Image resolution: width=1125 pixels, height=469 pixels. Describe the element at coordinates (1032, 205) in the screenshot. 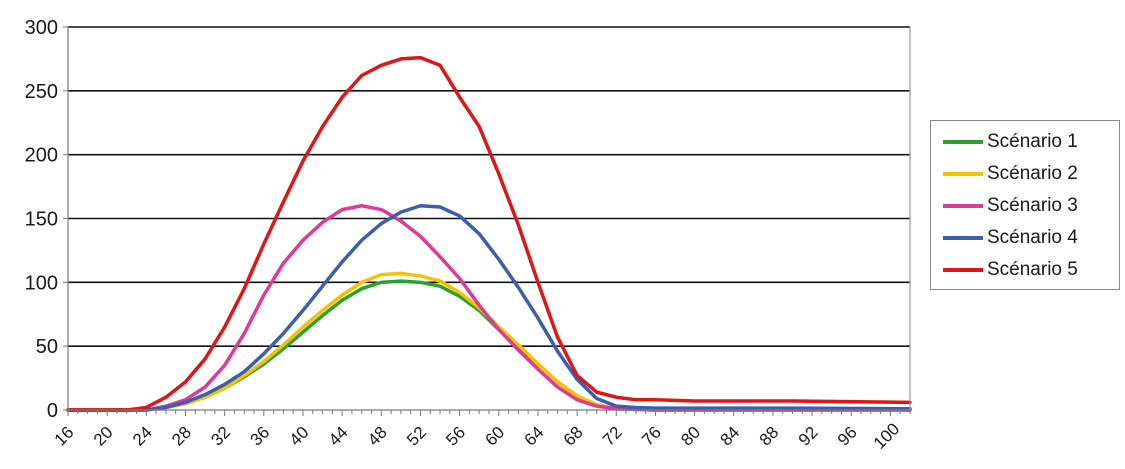

I see `legend-label: Scénario 3` at that location.